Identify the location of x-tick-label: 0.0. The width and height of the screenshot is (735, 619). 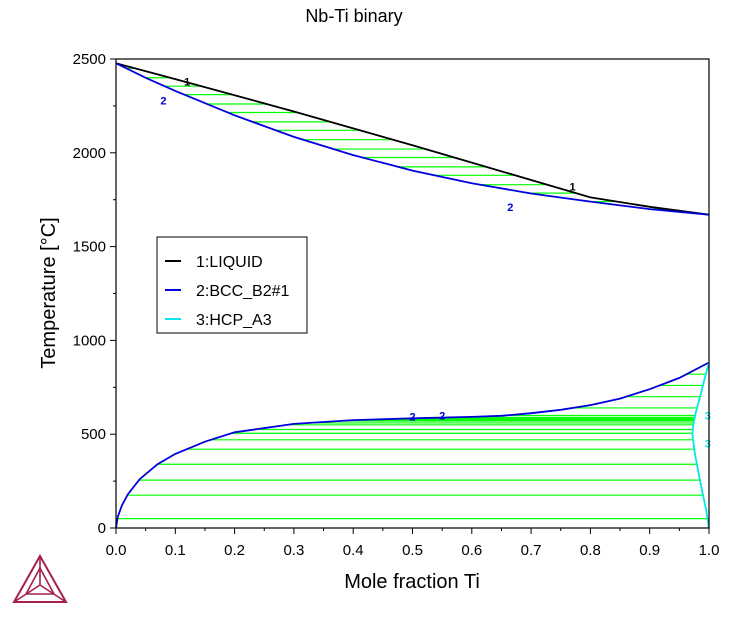
(116, 550).